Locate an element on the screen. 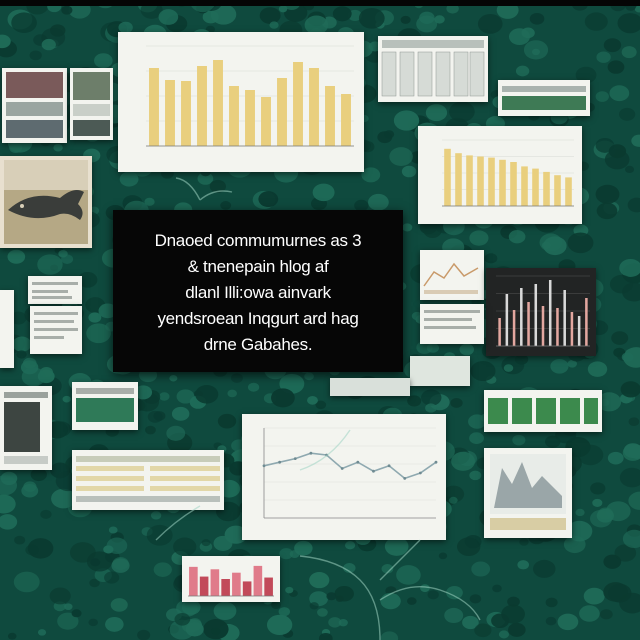 This screenshot has height=640, width=640. strip-card-mid is located at coordinates (370, 387).